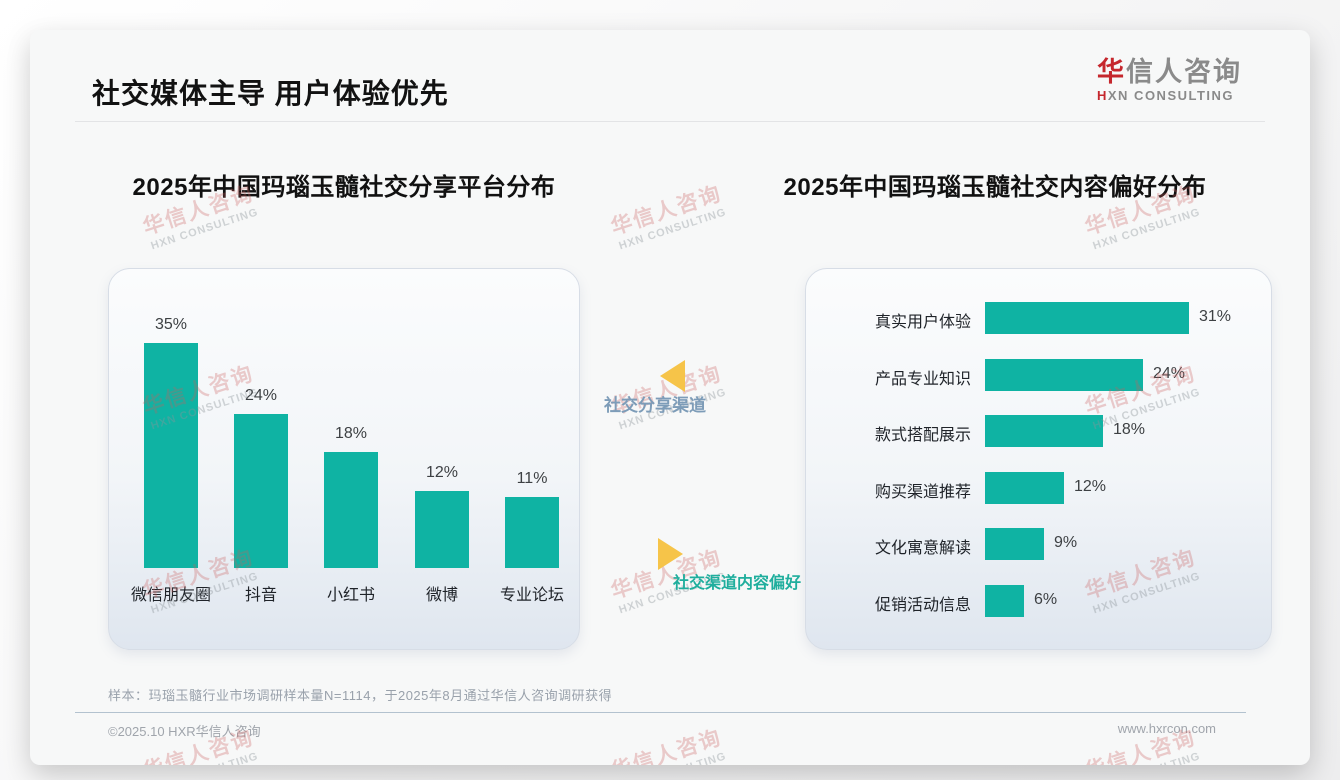 The image size is (1340, 780). Describe the element at coordinates (1024, 488) in the screenshot. I see `bar-购买渠道推荐` at that location.